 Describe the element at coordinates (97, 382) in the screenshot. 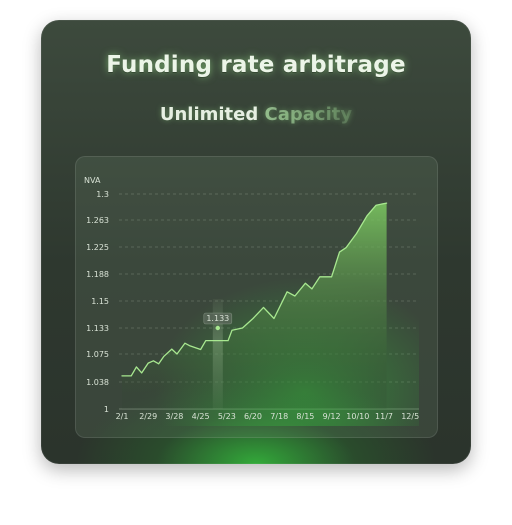

I see `y-tick-label: 1.038` at that location.